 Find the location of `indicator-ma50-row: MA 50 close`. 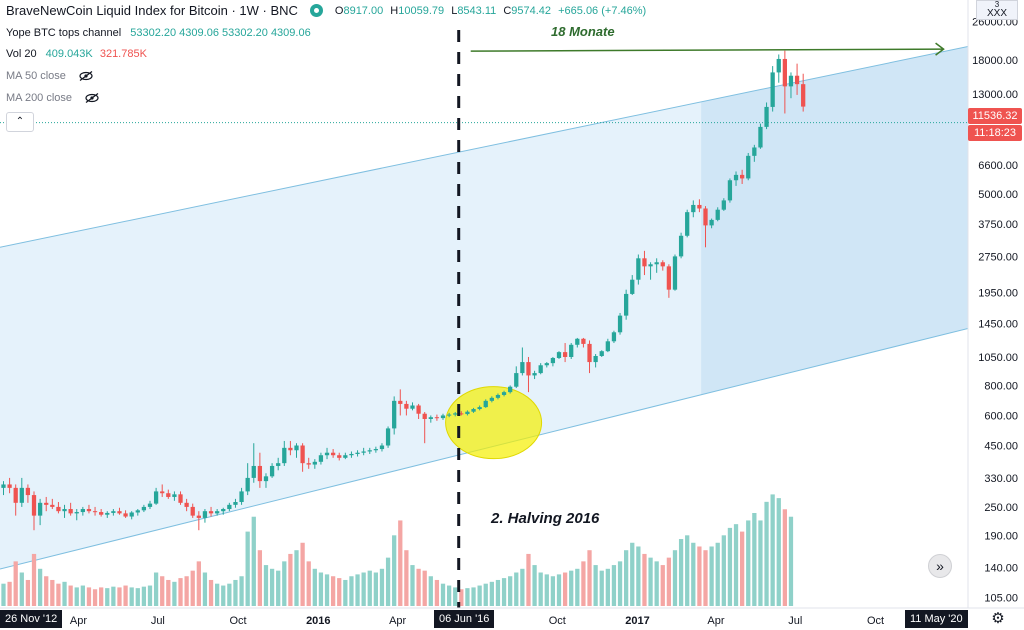

indicator-ma50-row: MA 50 close is located at coordinates (49, 76).